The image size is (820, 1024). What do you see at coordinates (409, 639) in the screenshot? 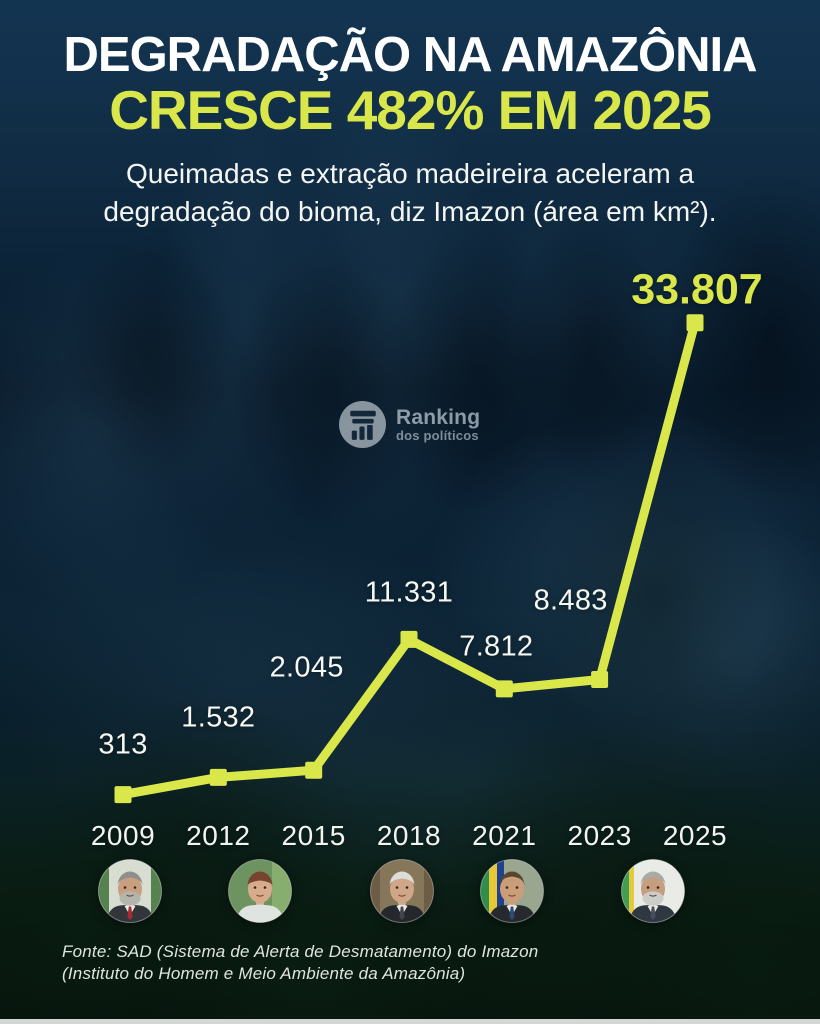
I see `data-point-marker-2018` at bounding box center [409, 639].